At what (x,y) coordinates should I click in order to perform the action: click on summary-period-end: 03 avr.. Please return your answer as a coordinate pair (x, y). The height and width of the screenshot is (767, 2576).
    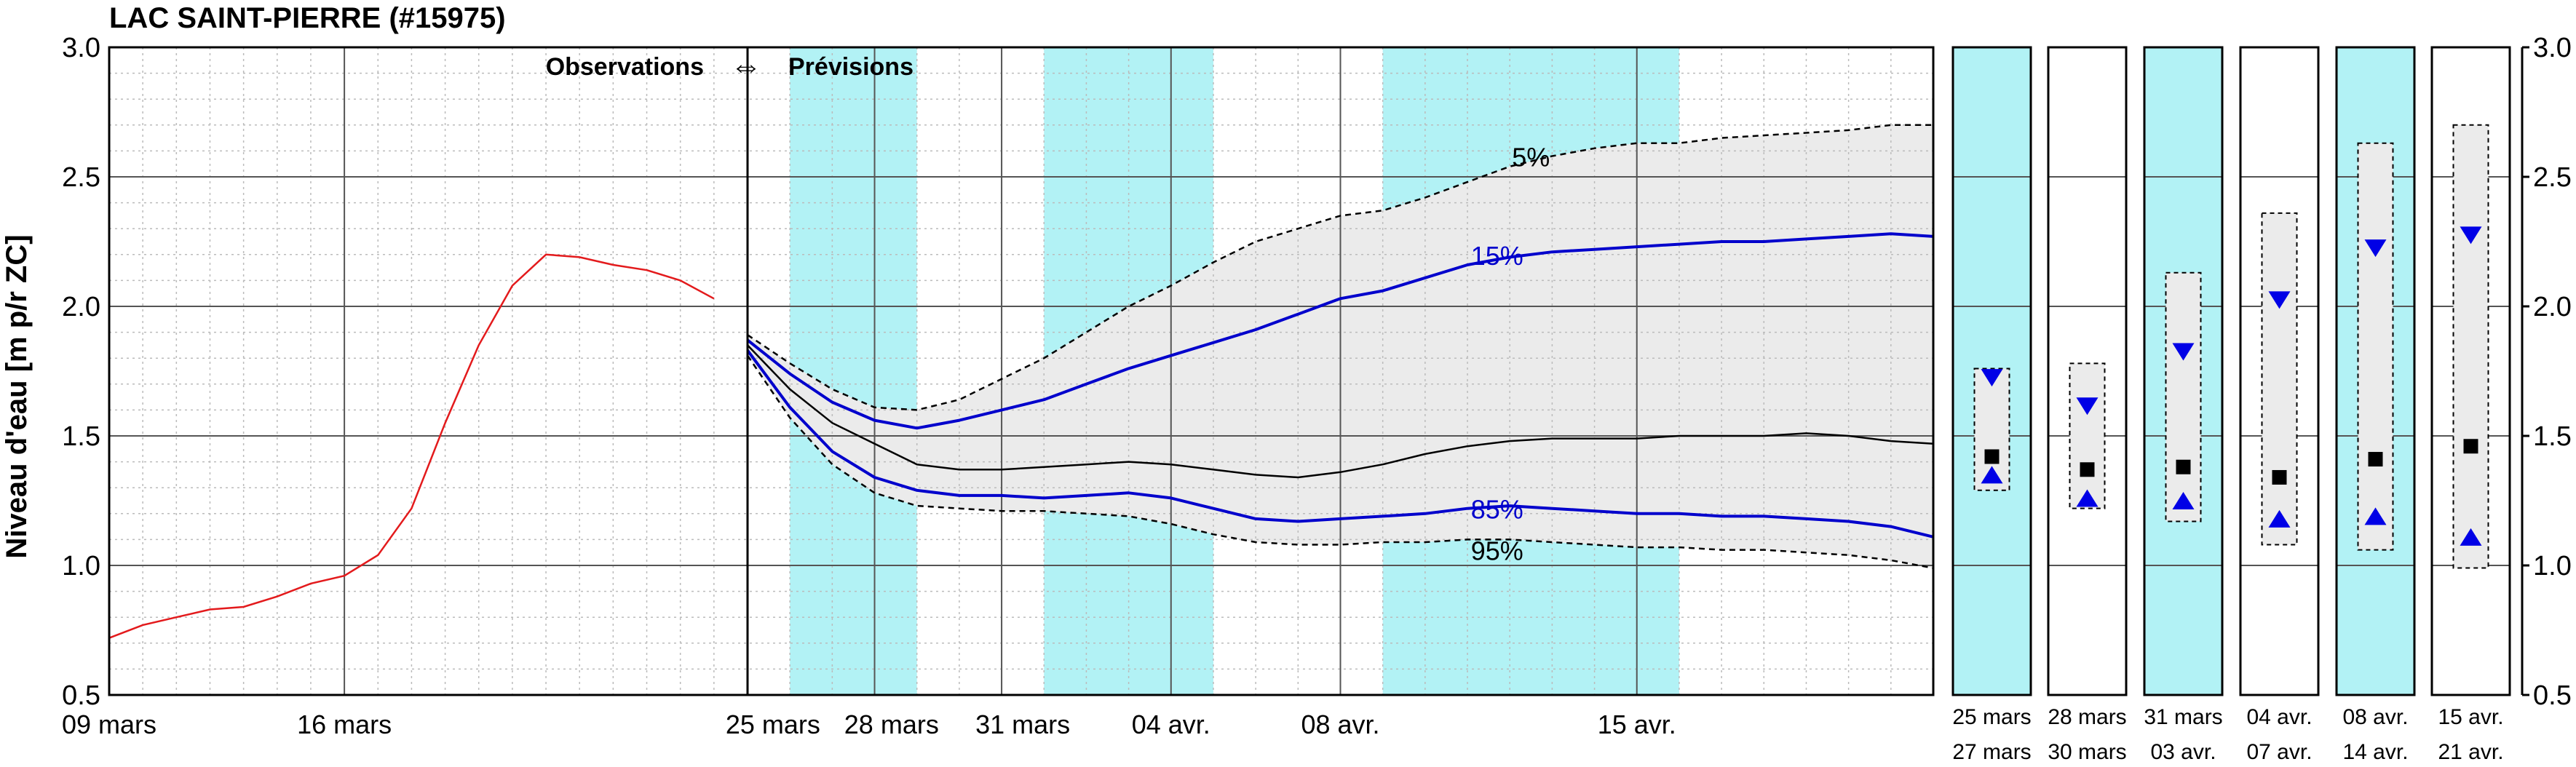
    Looking at the image, I should click on (2183, 752).